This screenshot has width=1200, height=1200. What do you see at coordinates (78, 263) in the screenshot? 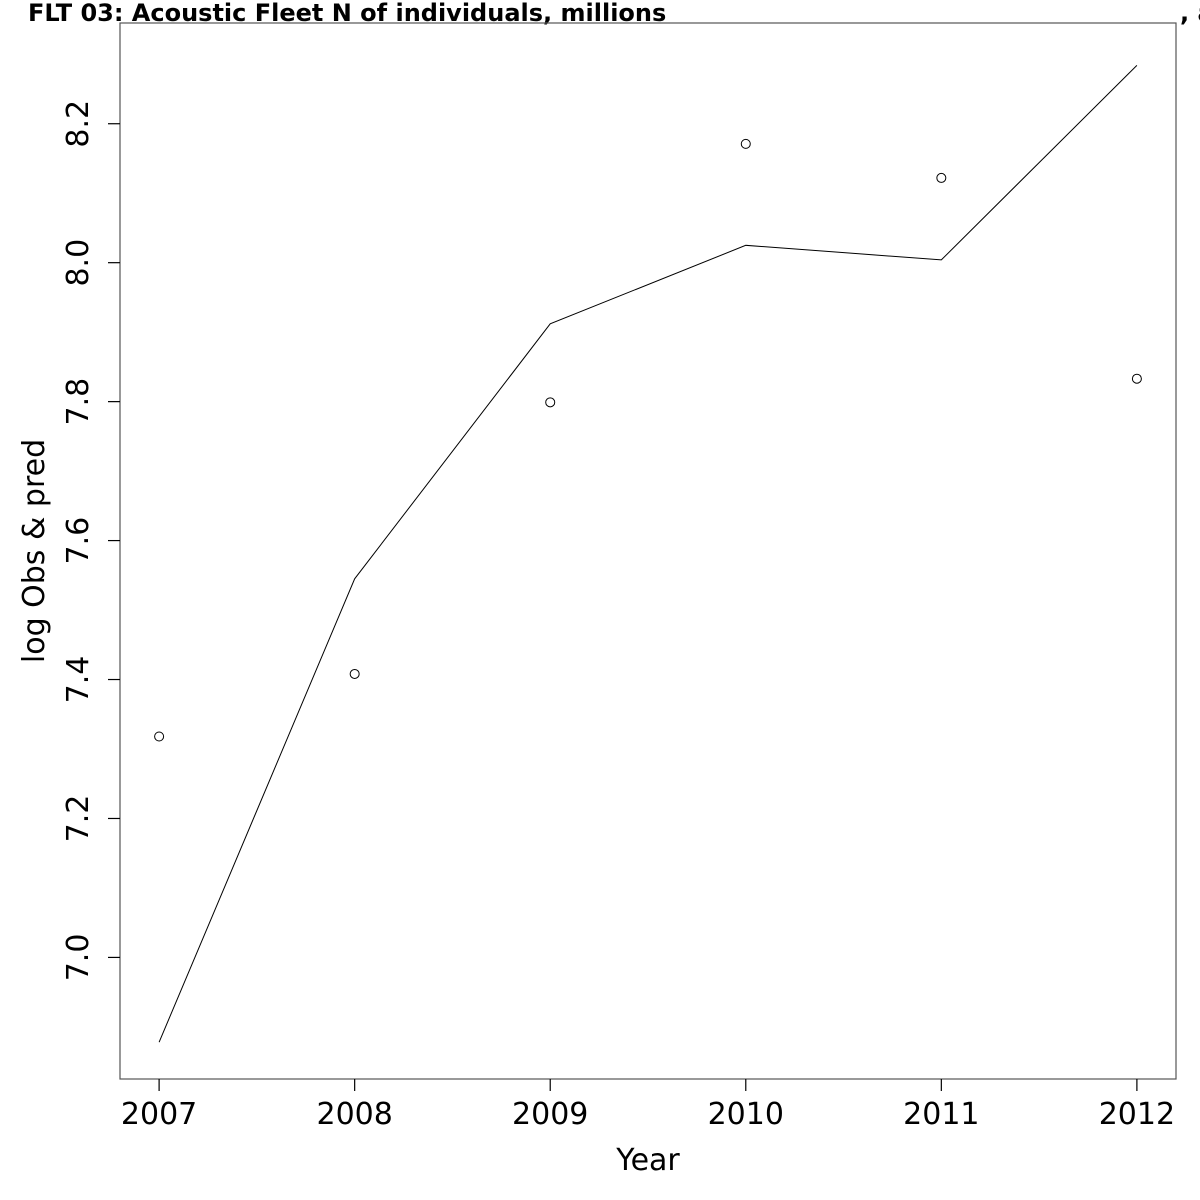
I see `y-tick-label: 8.0` at bounding box center [78, 263].